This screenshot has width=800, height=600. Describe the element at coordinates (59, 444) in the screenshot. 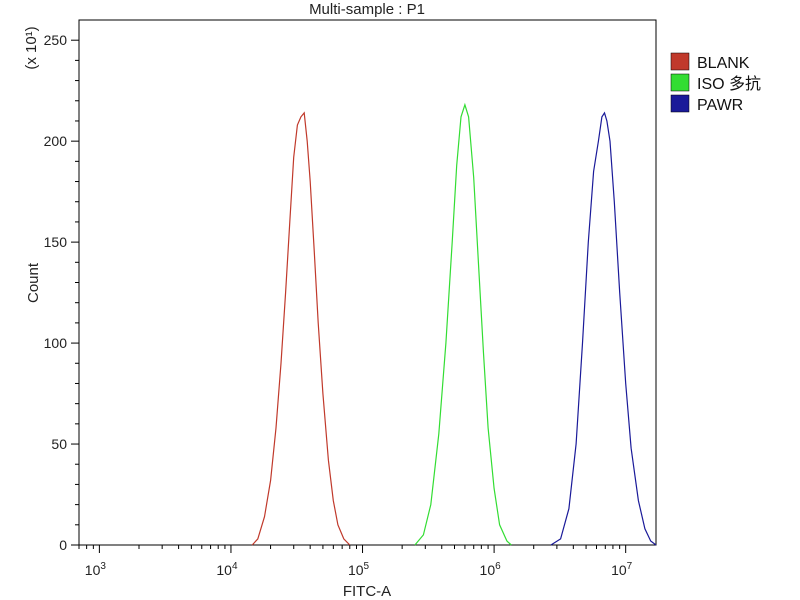

I see `y-tick-label: 50` at that location.